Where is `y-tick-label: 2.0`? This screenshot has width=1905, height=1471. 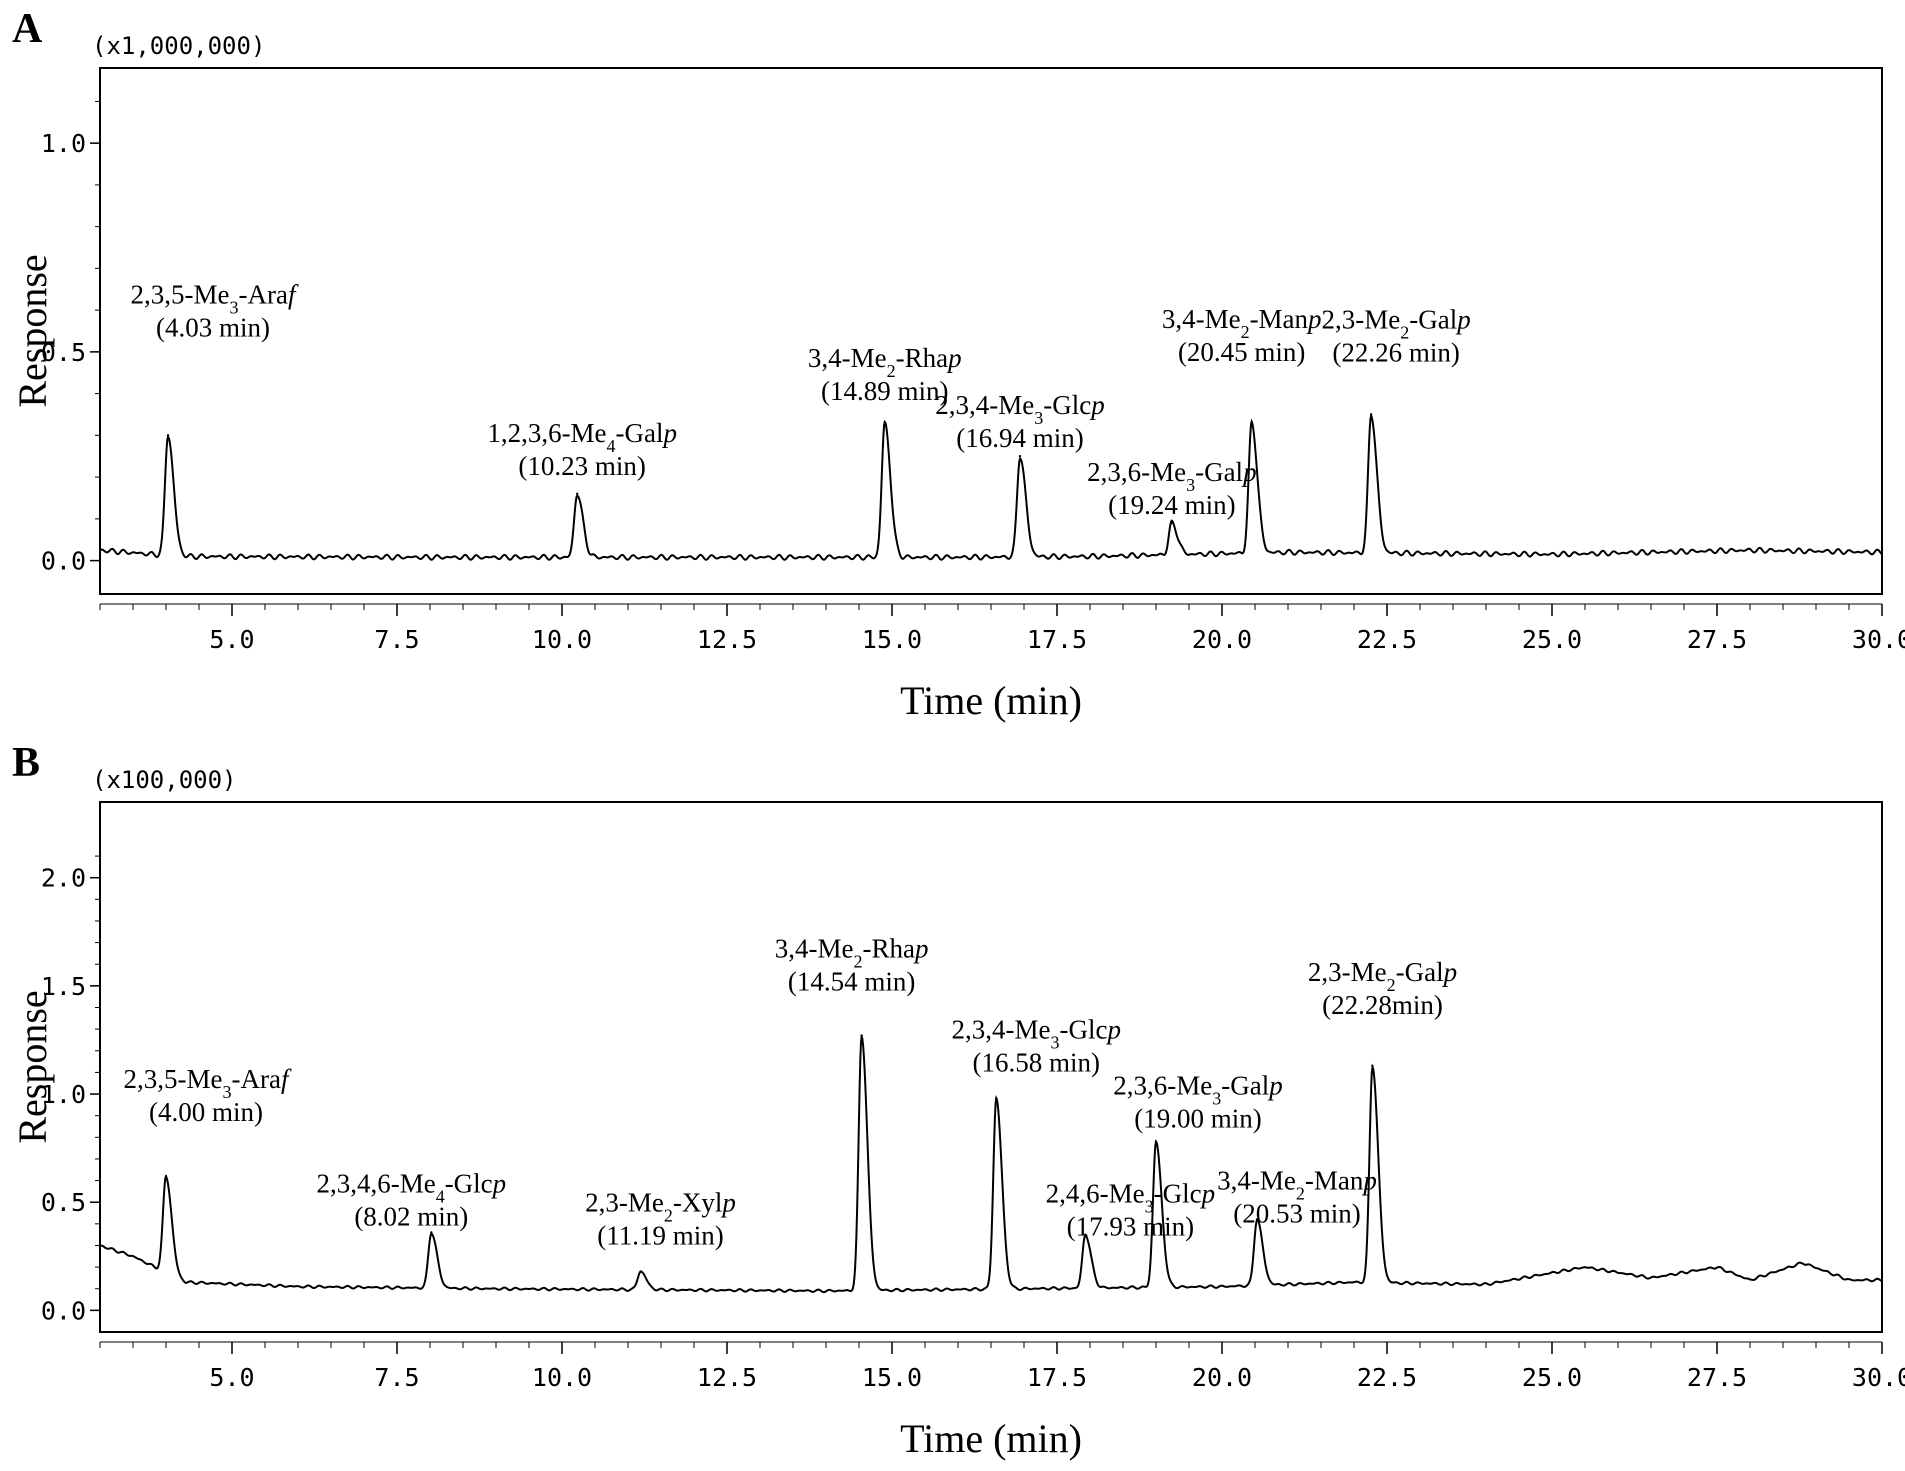
y-tick-label: 2.0 is located at coordinates (63, 878).